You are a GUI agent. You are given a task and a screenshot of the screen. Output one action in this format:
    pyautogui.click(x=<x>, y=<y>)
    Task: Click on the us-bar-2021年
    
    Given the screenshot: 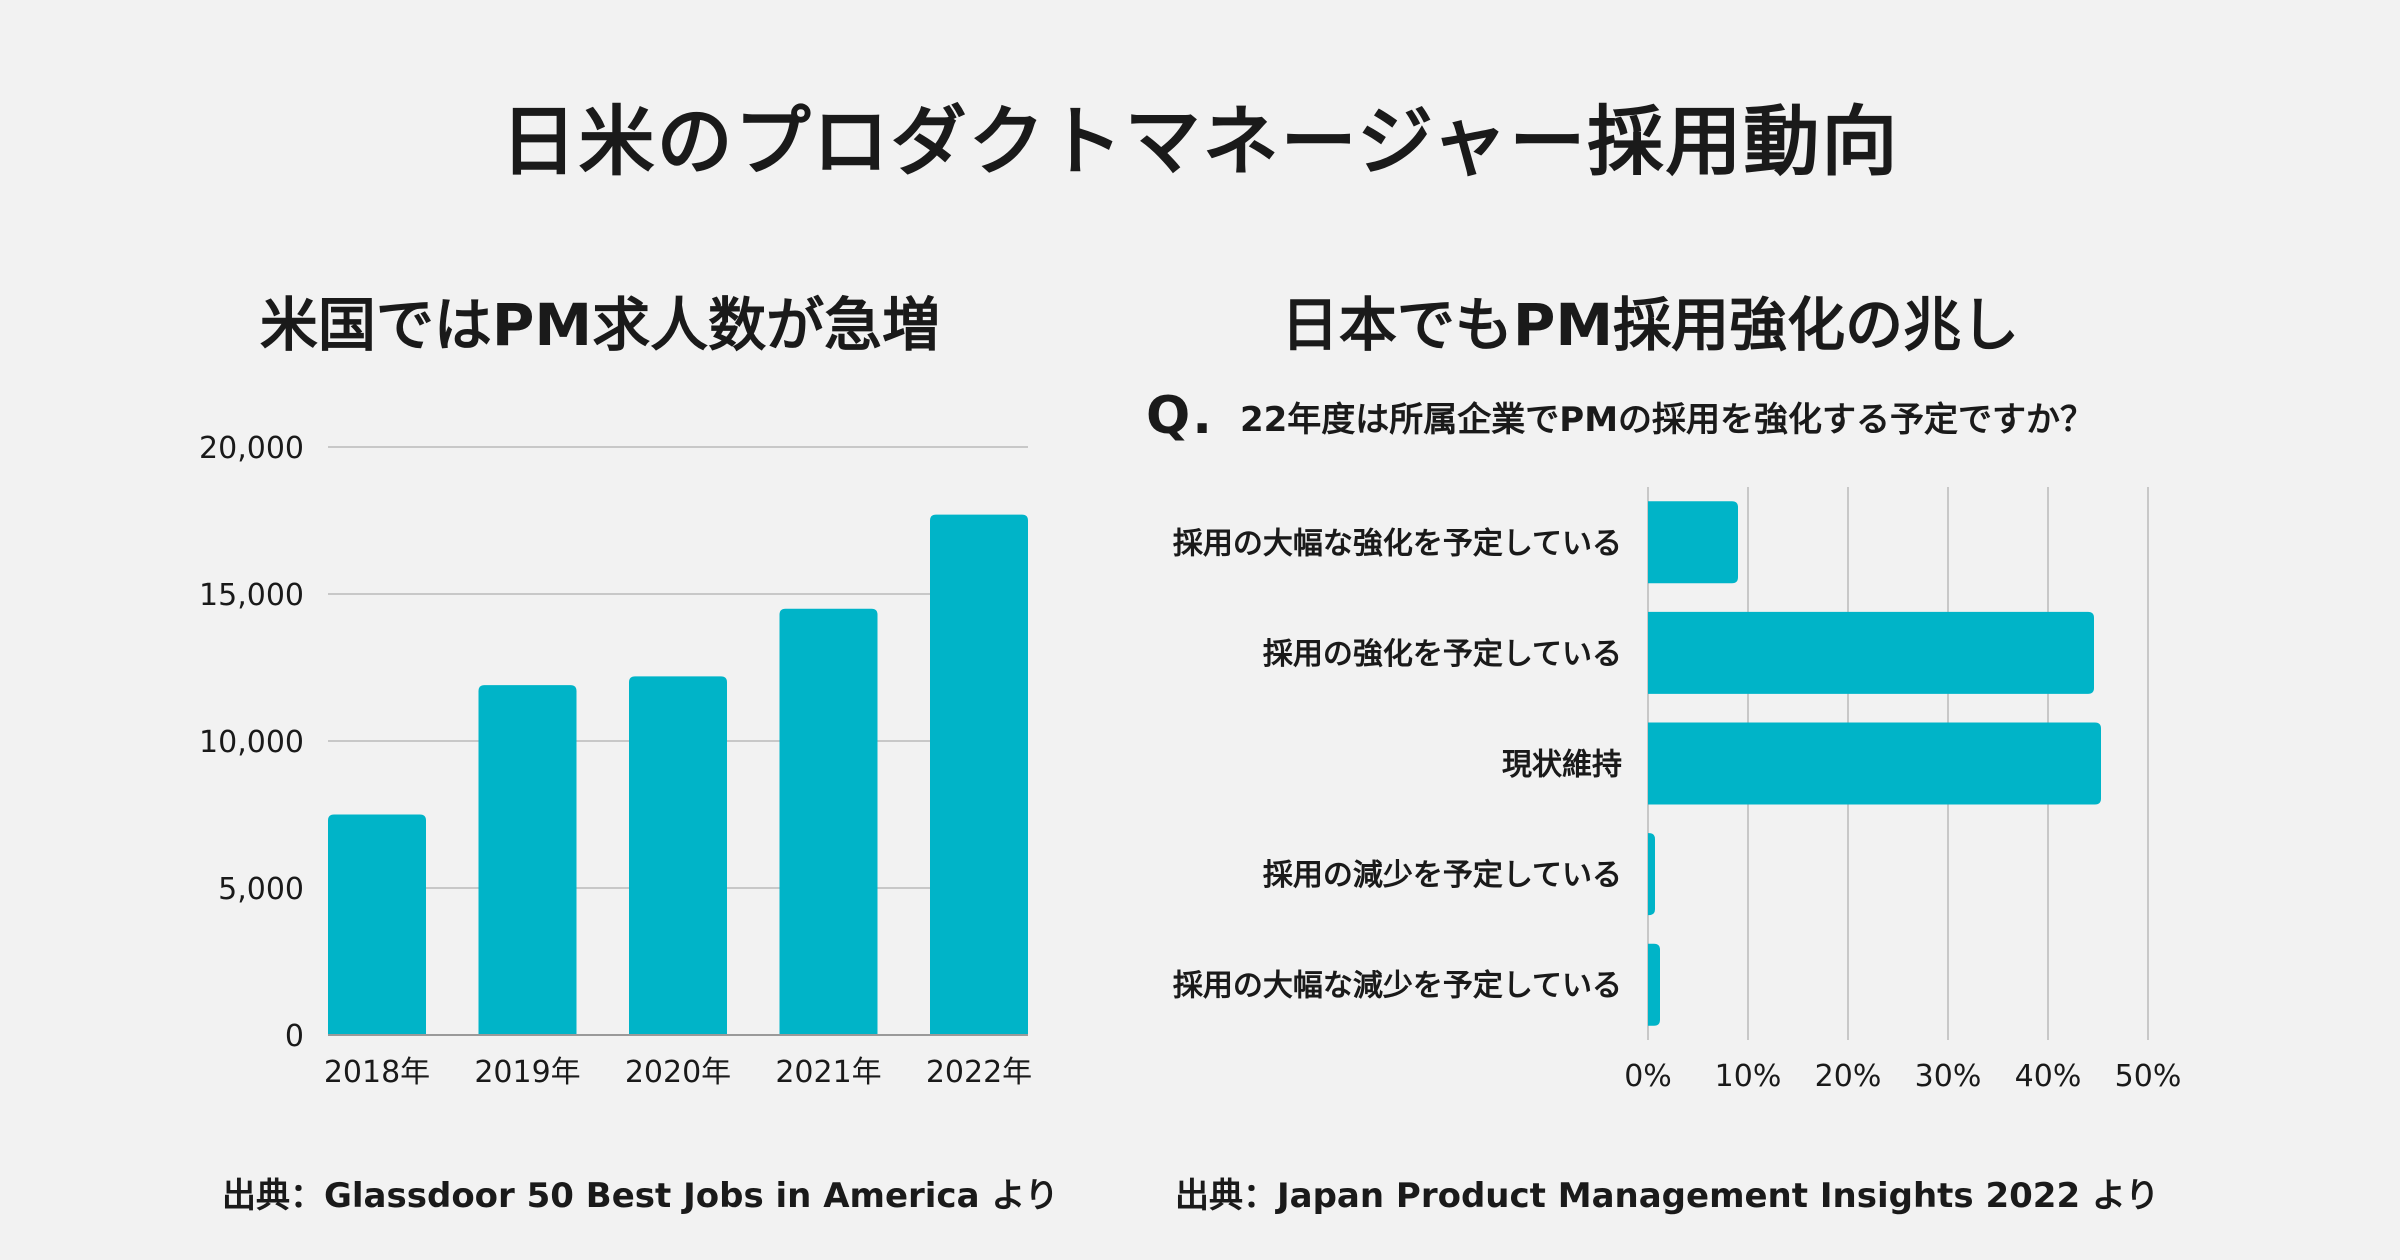 What is the action you would take?
    pyautogui.click(x=828, y=821)
    